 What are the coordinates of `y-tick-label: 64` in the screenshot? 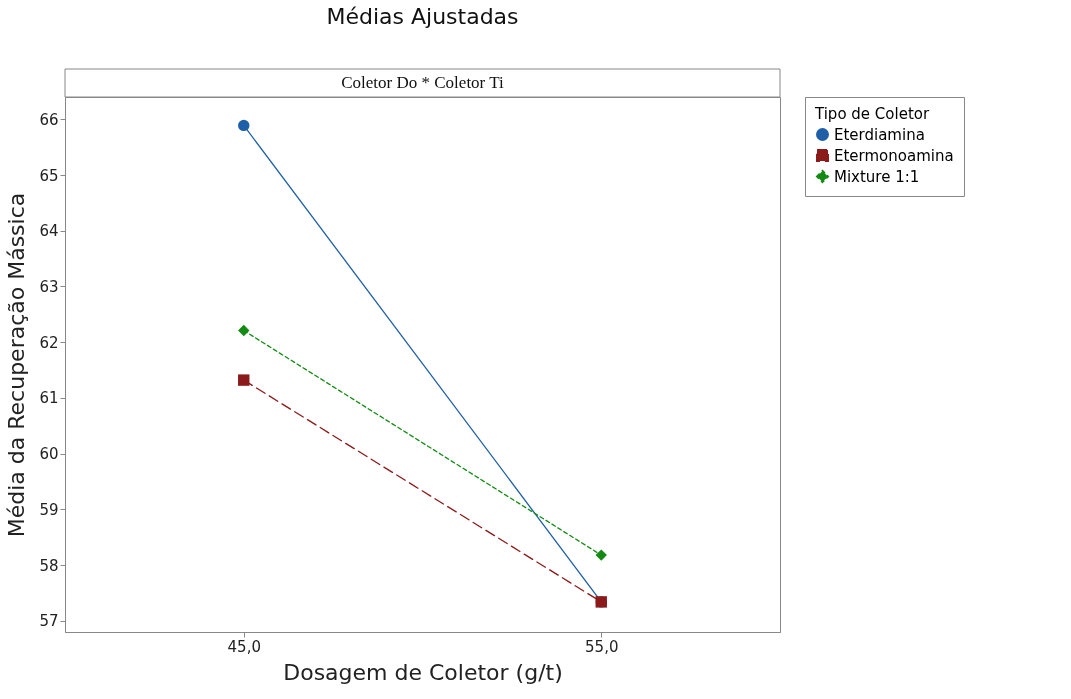 It's located at (49, 231).